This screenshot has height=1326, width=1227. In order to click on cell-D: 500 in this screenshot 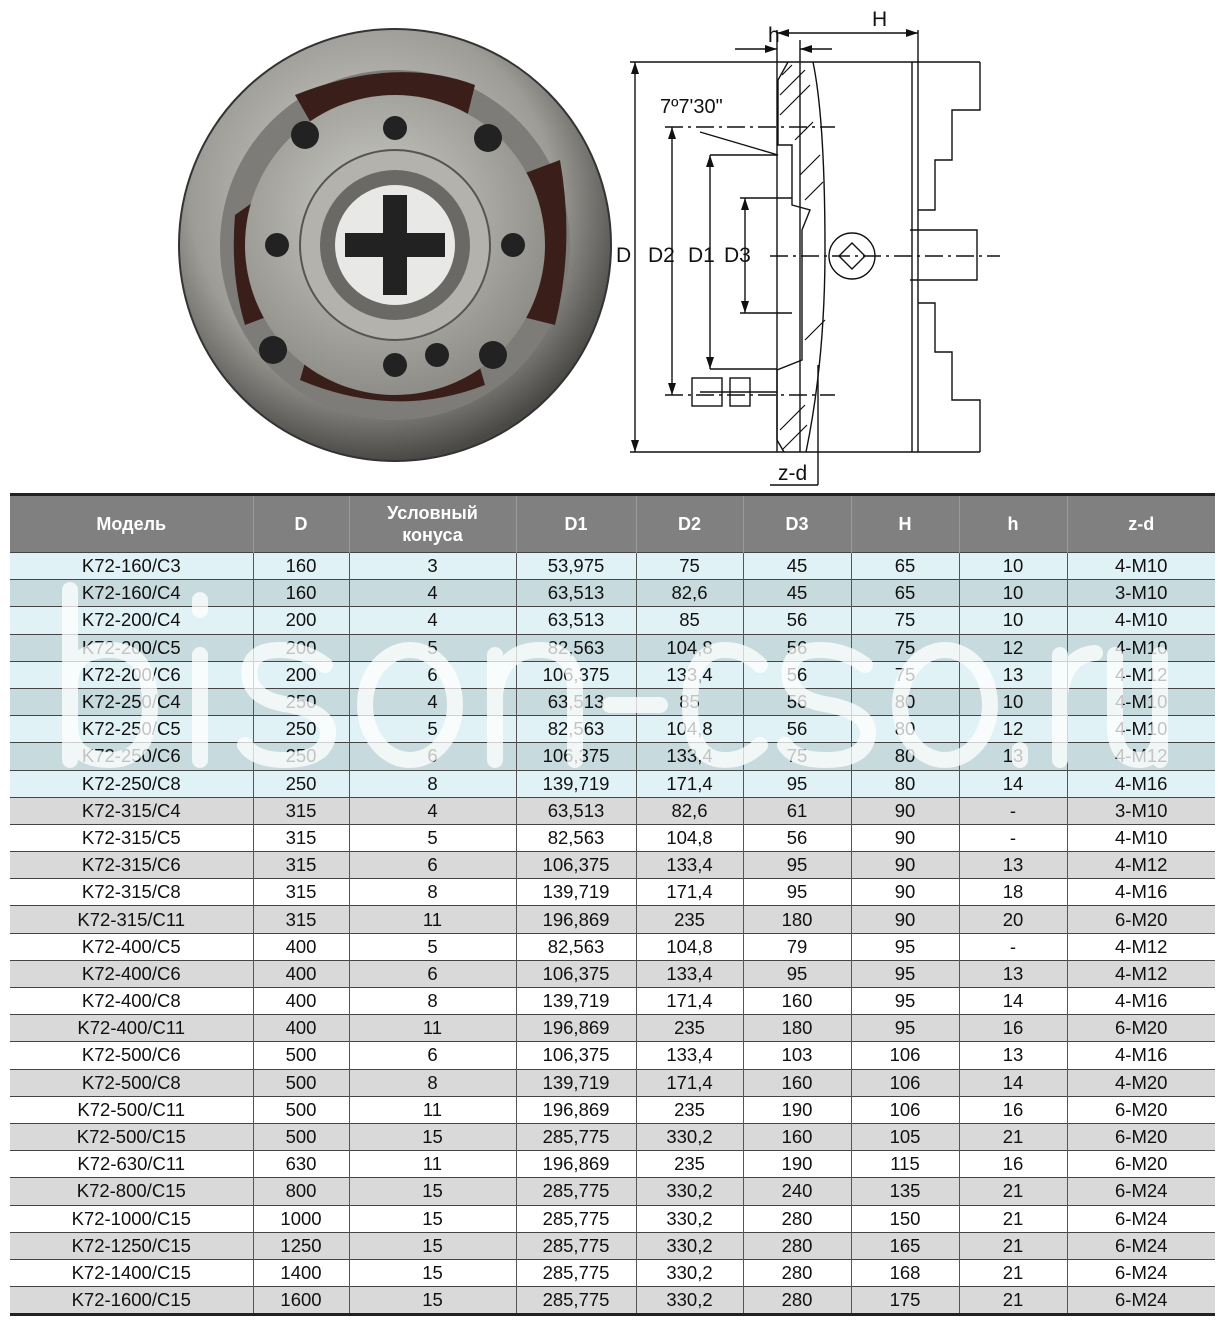, I will do `click(300, 1136)`.